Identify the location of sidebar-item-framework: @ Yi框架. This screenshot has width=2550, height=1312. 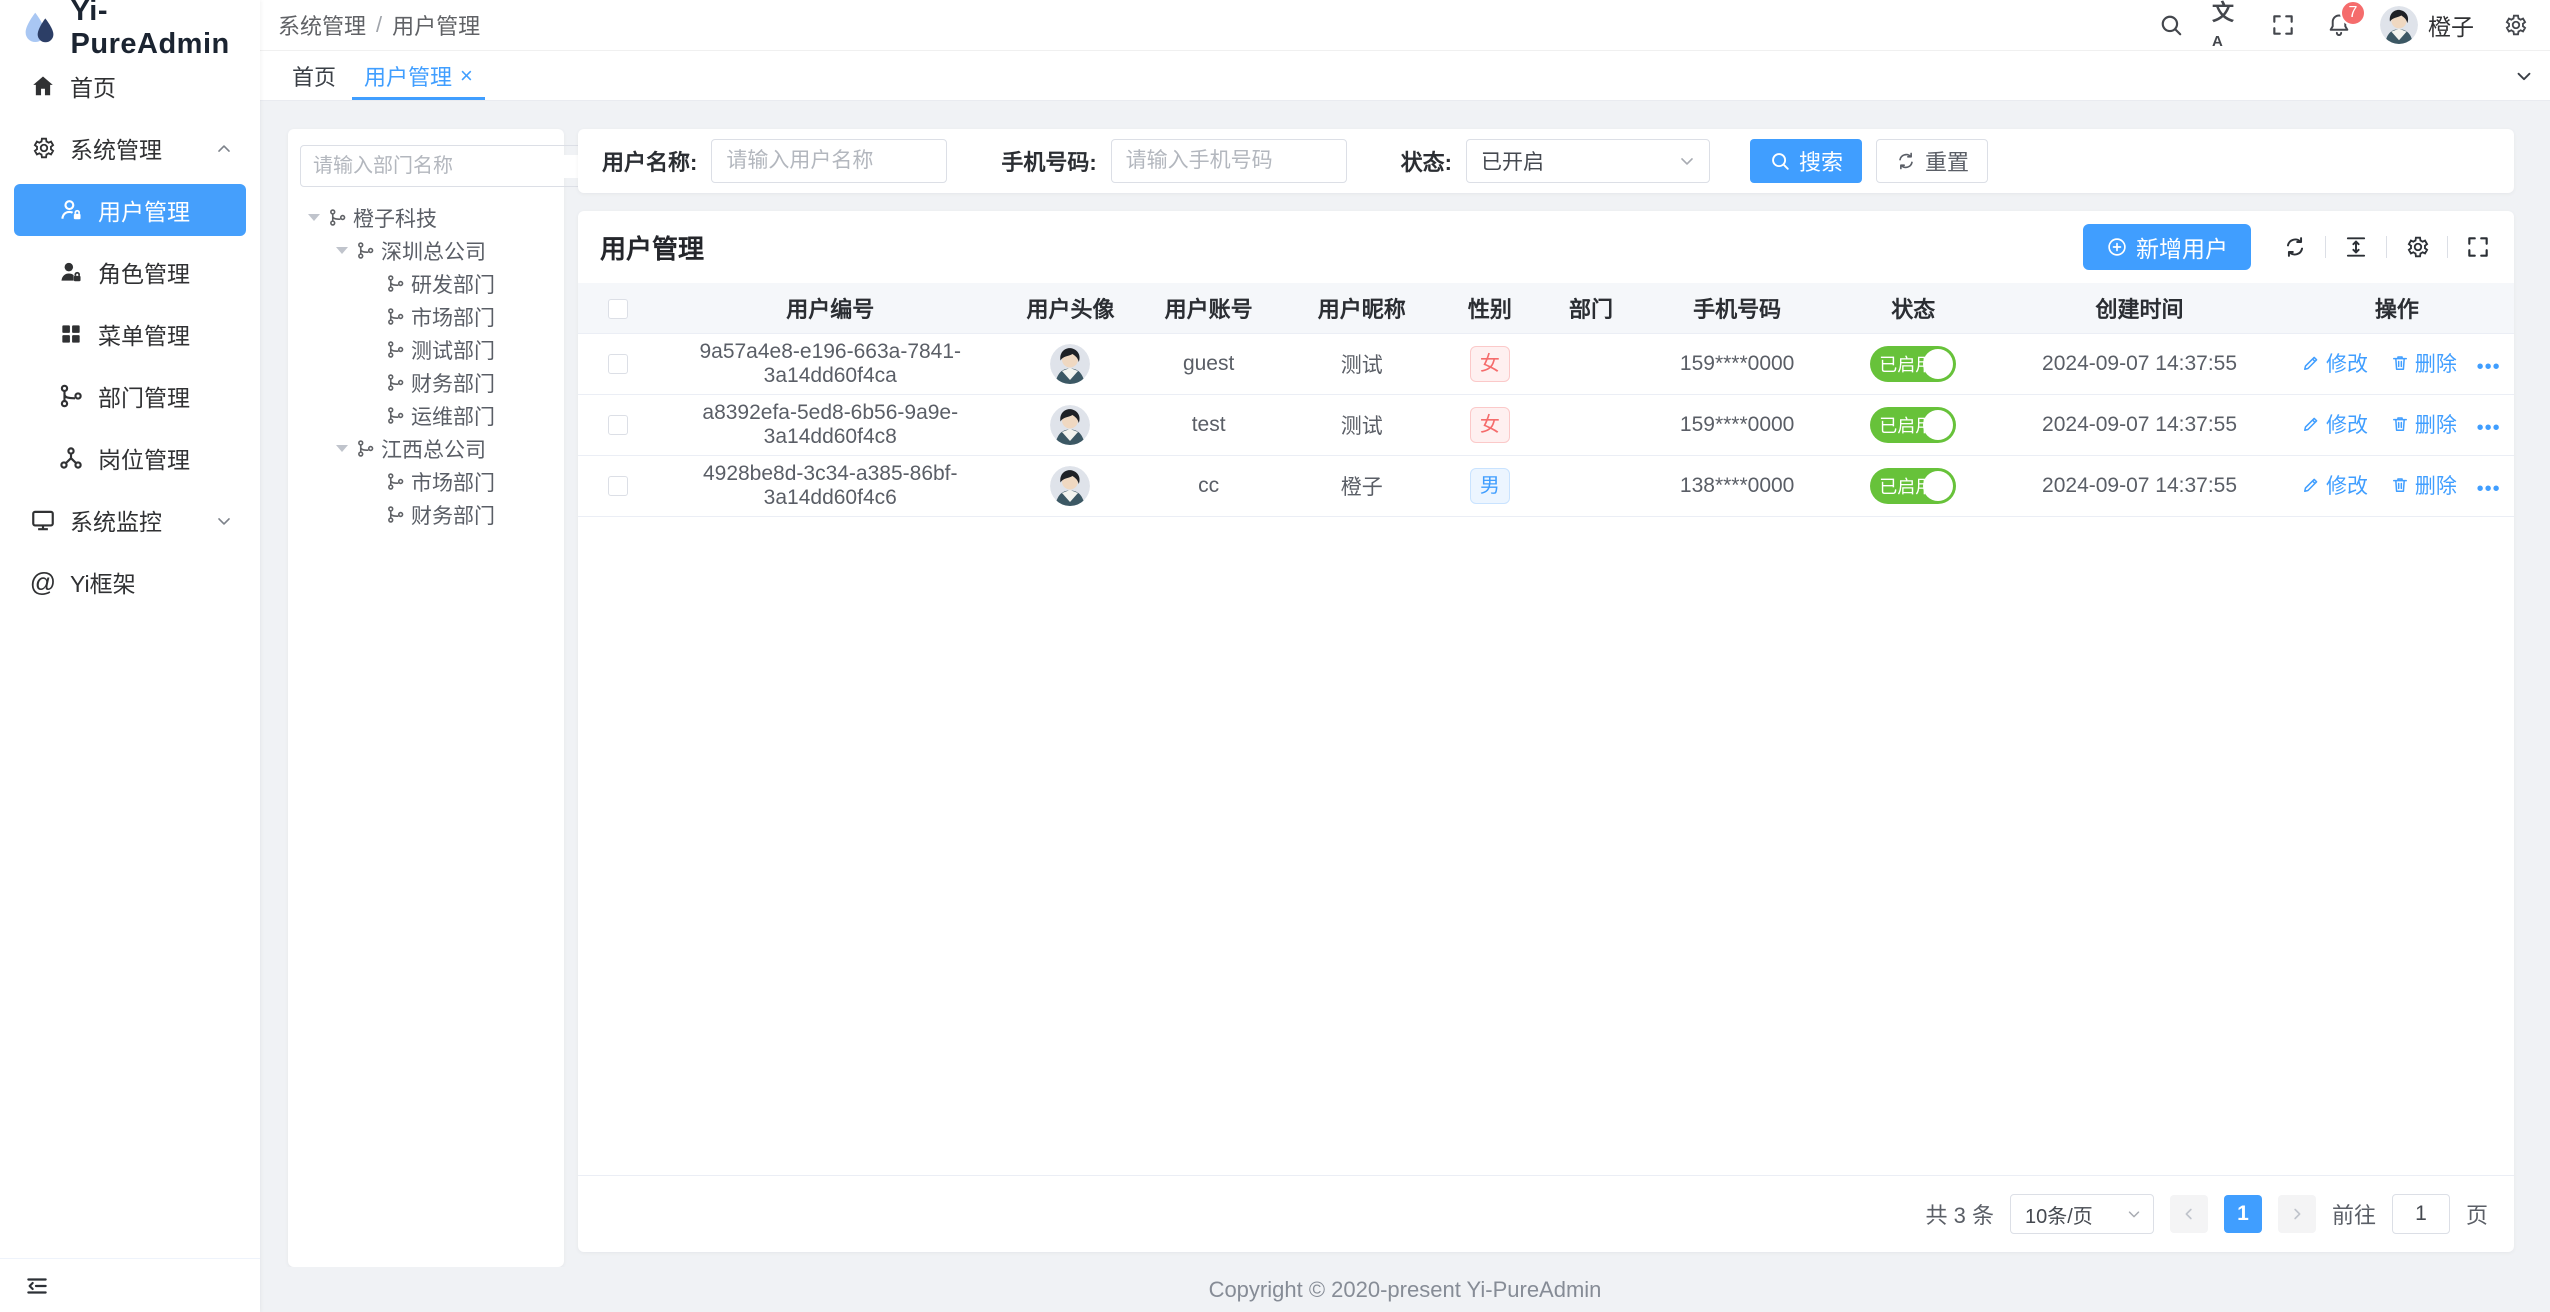
(130, 582).